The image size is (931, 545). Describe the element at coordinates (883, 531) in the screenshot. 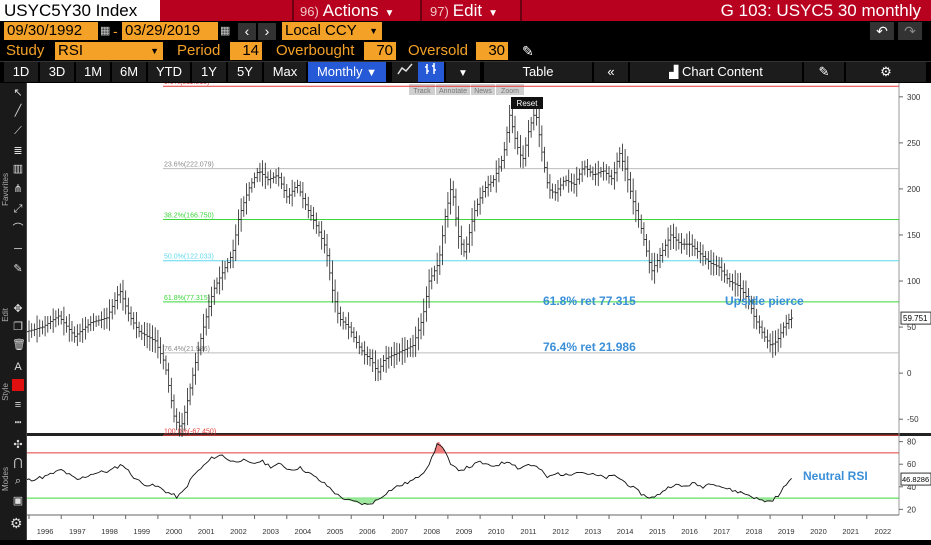

I see `x-tick-label: 2022` at that location.